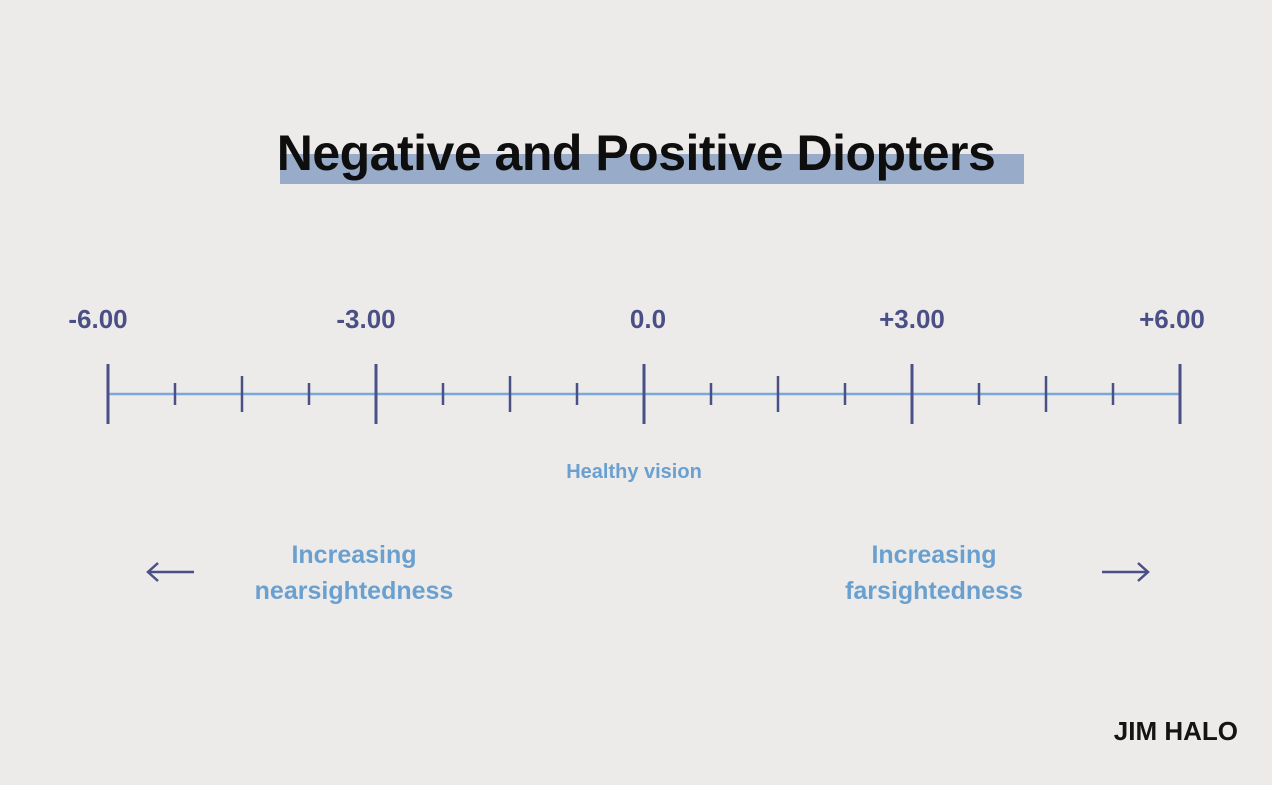  What do you see at coordinates (1172, 319) in the screenshot?
I see `tick-label-plus-6: +6.00` at bounding box center [1172, 319].